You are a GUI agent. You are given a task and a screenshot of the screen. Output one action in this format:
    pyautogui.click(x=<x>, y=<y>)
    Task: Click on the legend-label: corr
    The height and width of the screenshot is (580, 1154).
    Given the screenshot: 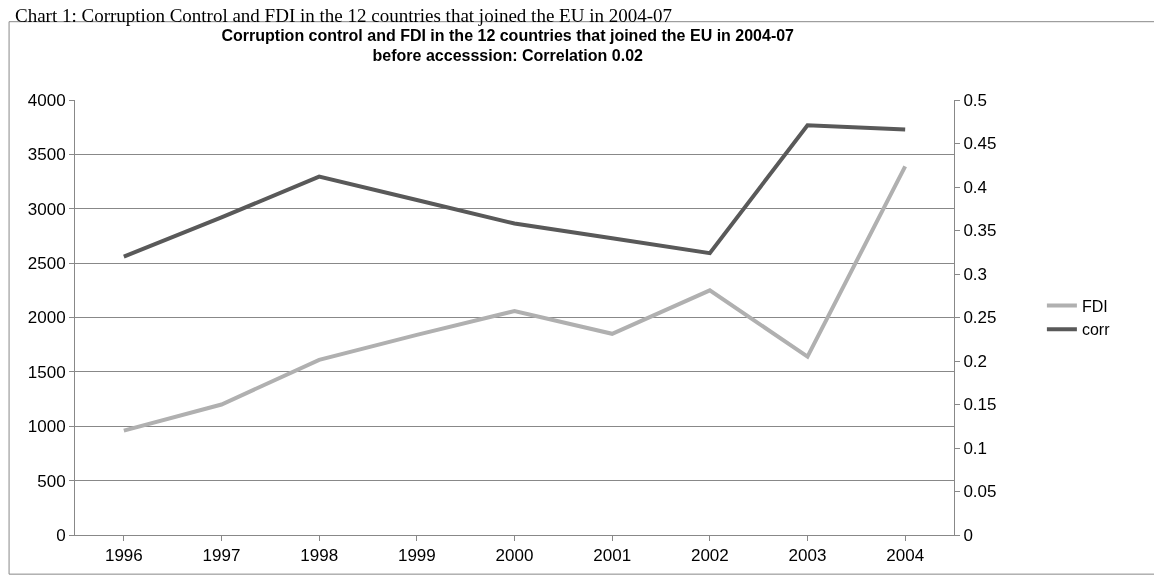 What is the action you would take?
    pyautogui.click(x=1096, y=330)
    